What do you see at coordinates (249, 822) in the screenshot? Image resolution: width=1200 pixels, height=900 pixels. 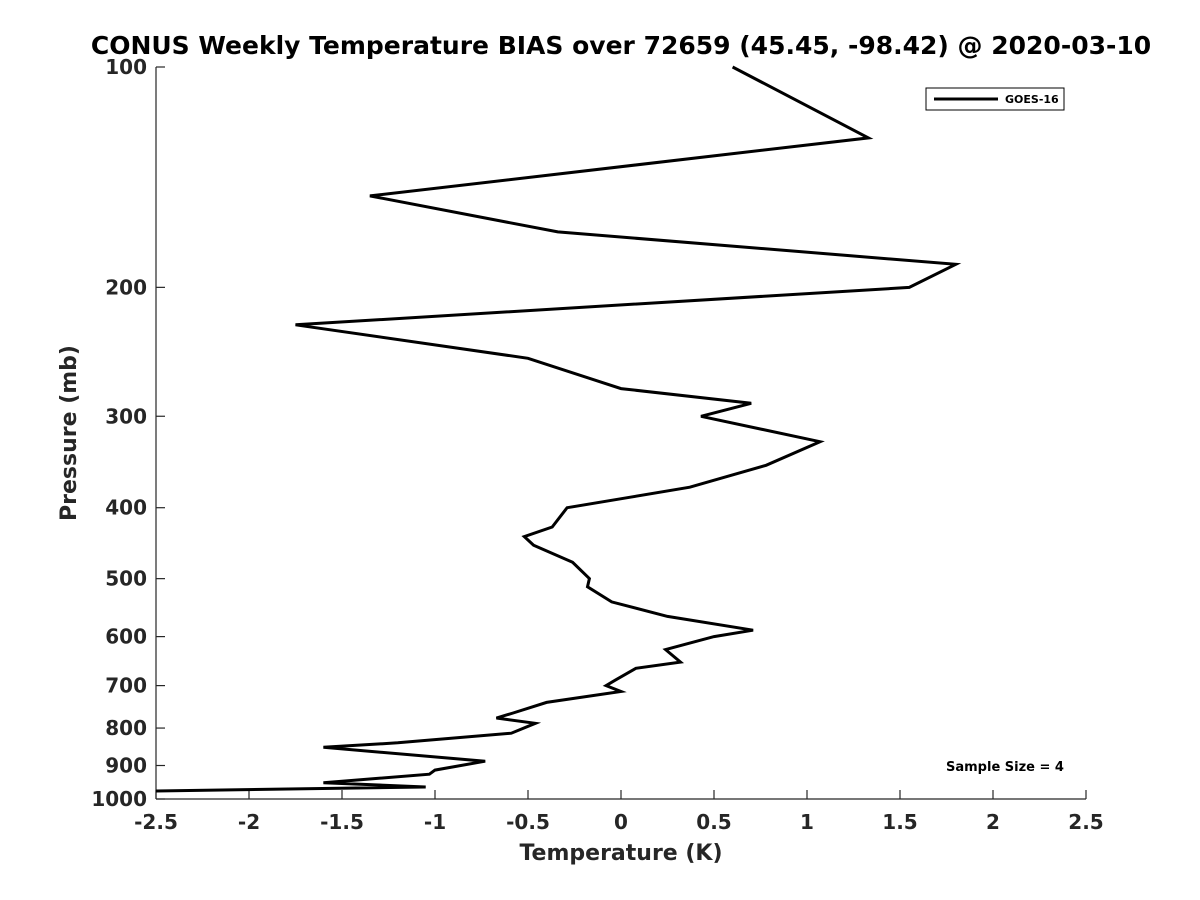 I see `x-tick-label: -2` at bounding box center [249, 822].